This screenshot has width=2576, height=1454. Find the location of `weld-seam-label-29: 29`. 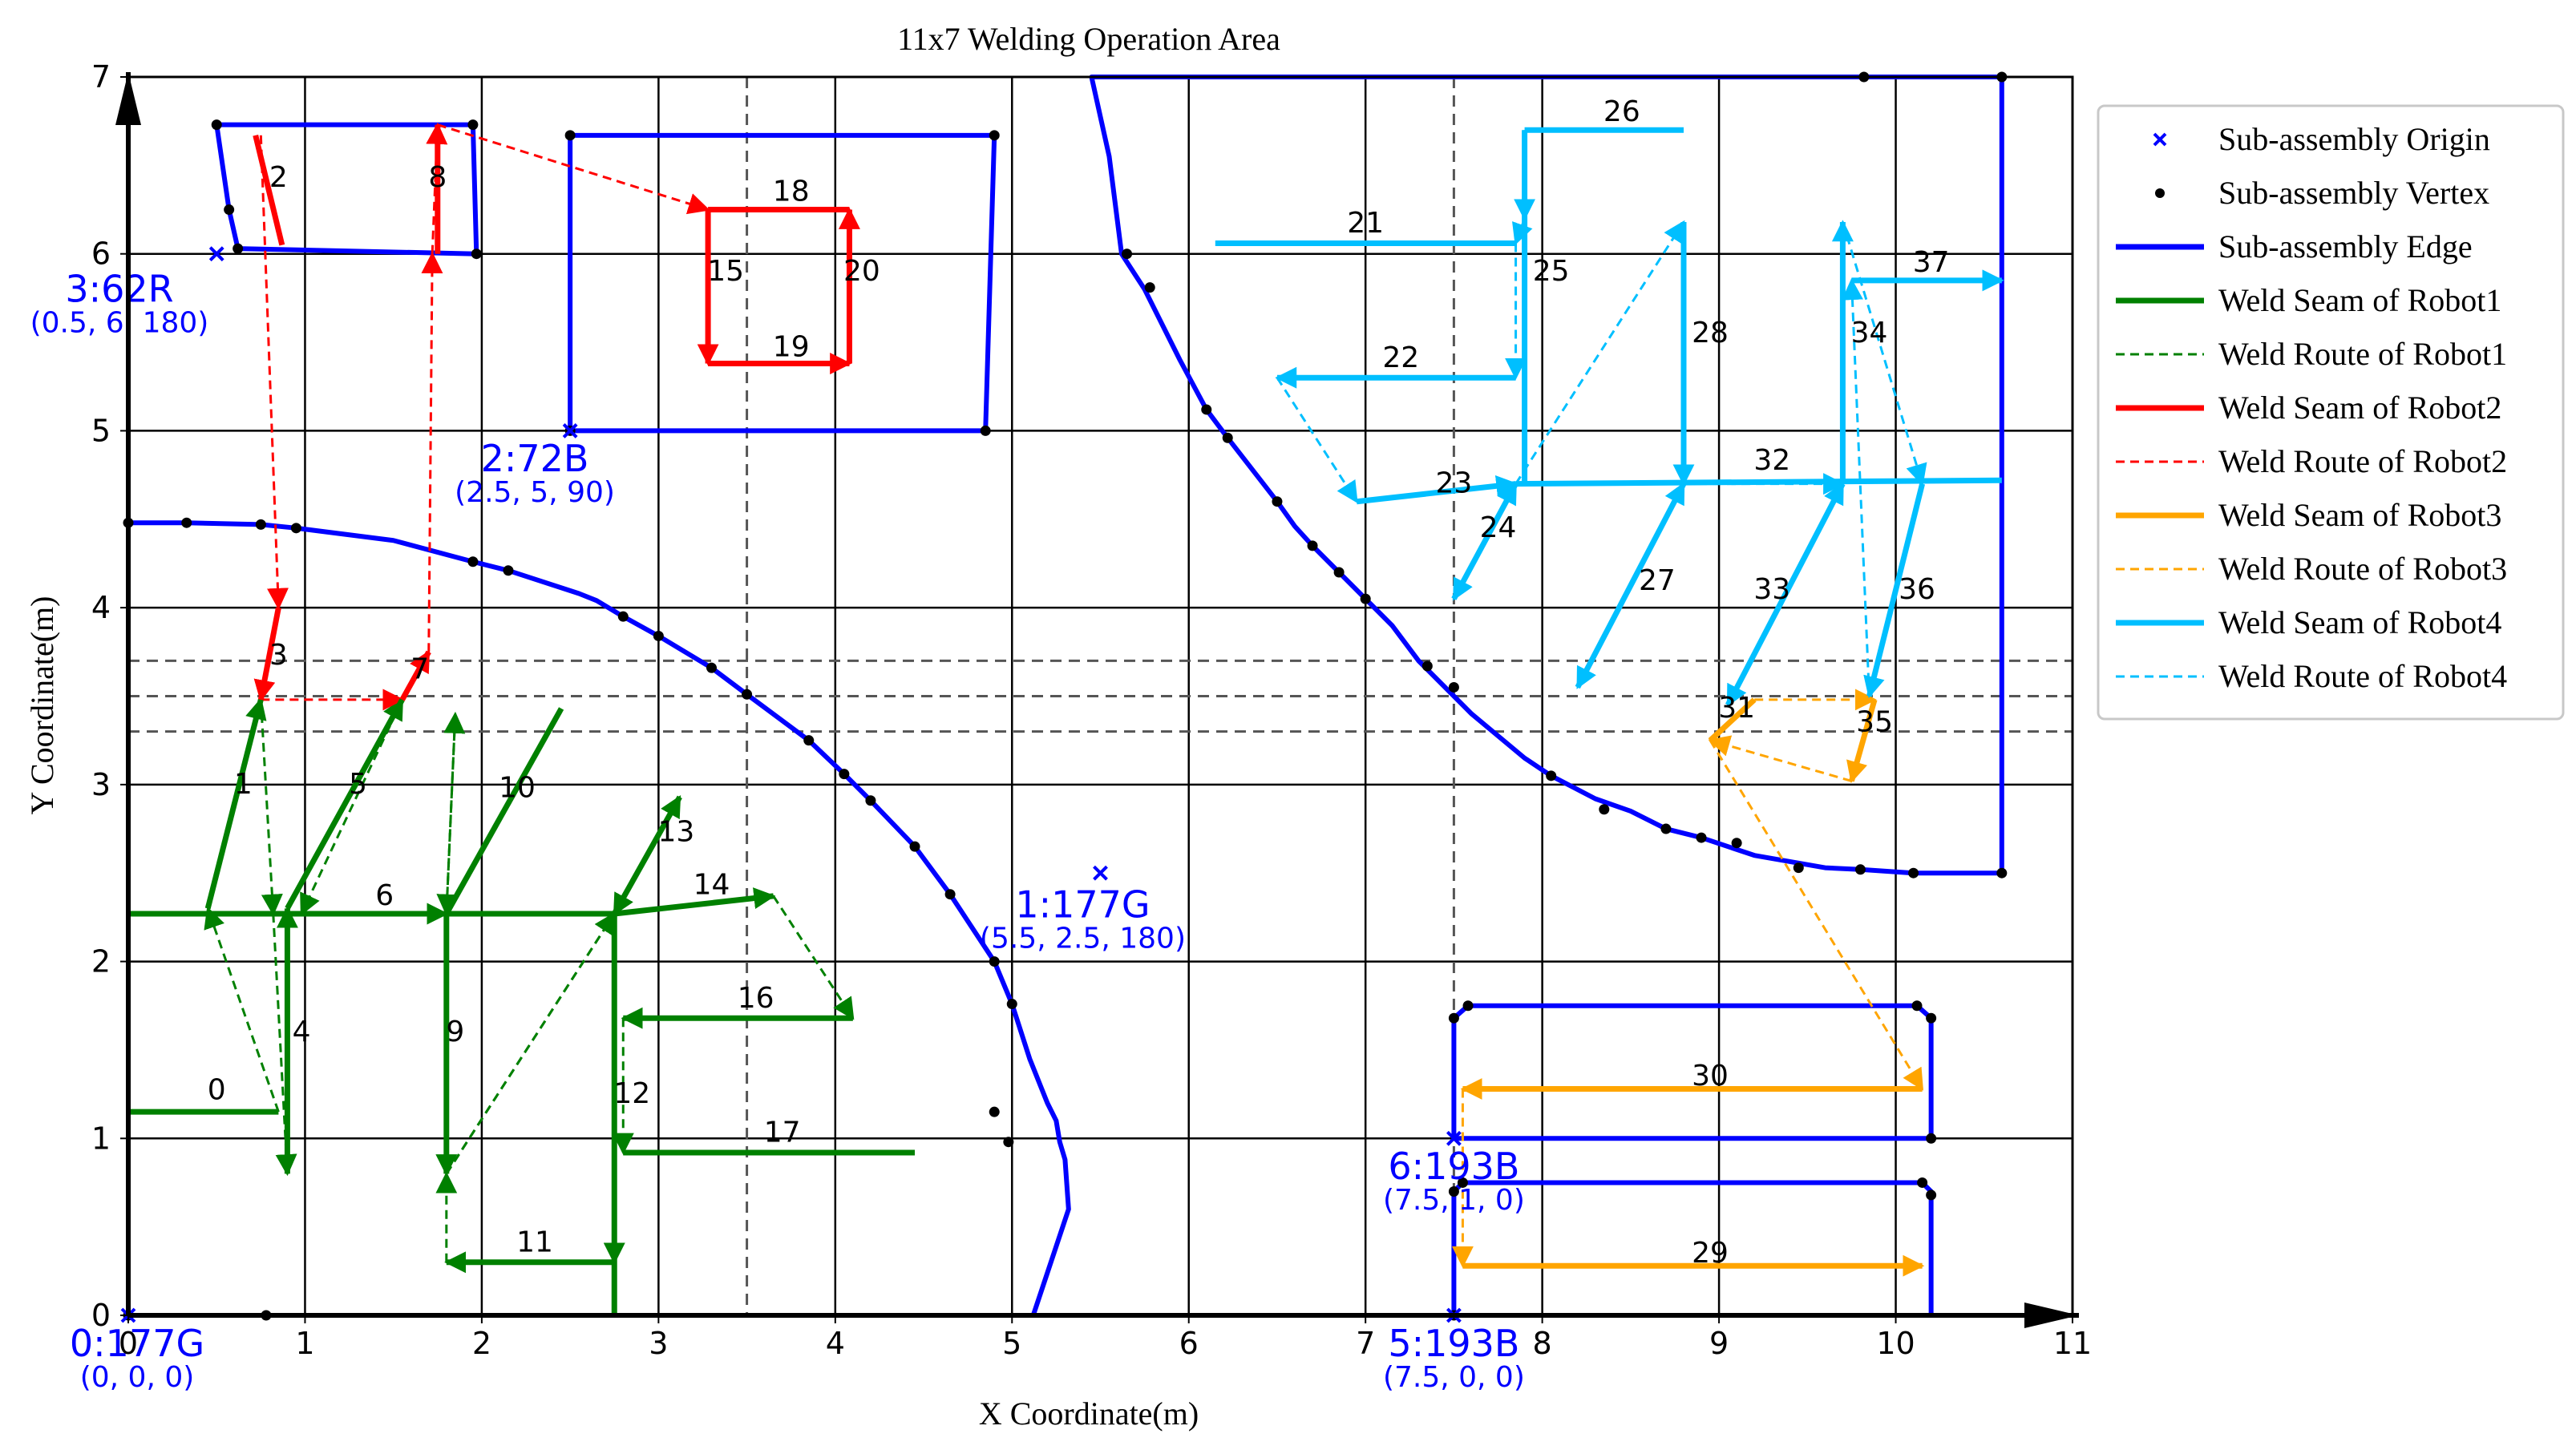

weld-seam-label-29: 29 is located at coordinates (1710, 1253).